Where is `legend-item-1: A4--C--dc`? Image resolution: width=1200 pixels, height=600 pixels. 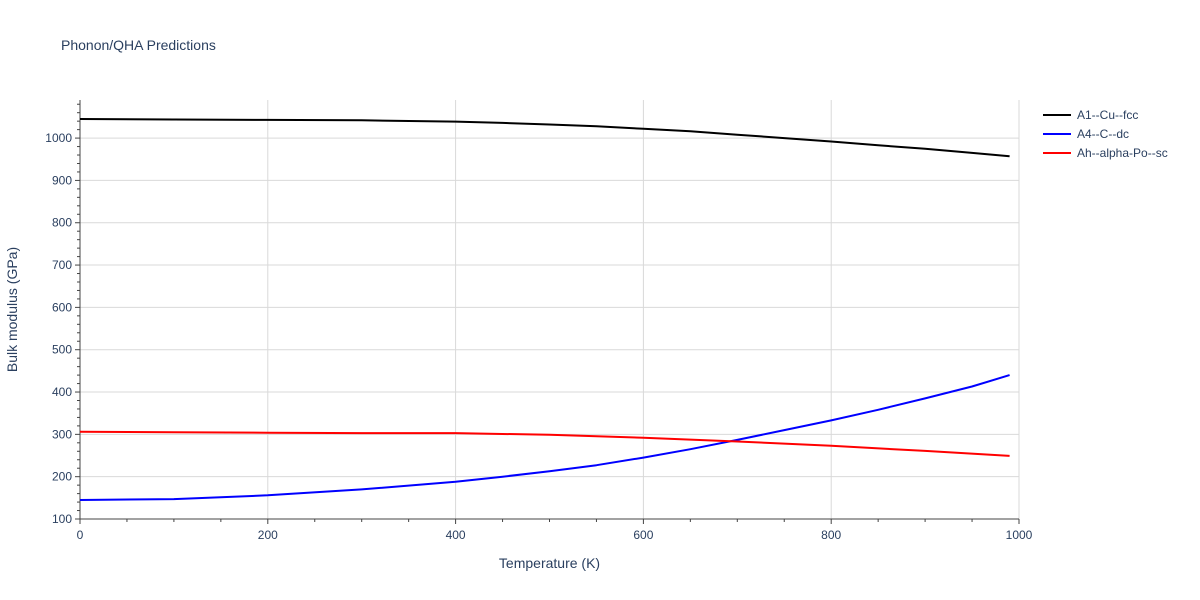 legend-item-1: A4--C--dc is located at coordinates (1086, 134).